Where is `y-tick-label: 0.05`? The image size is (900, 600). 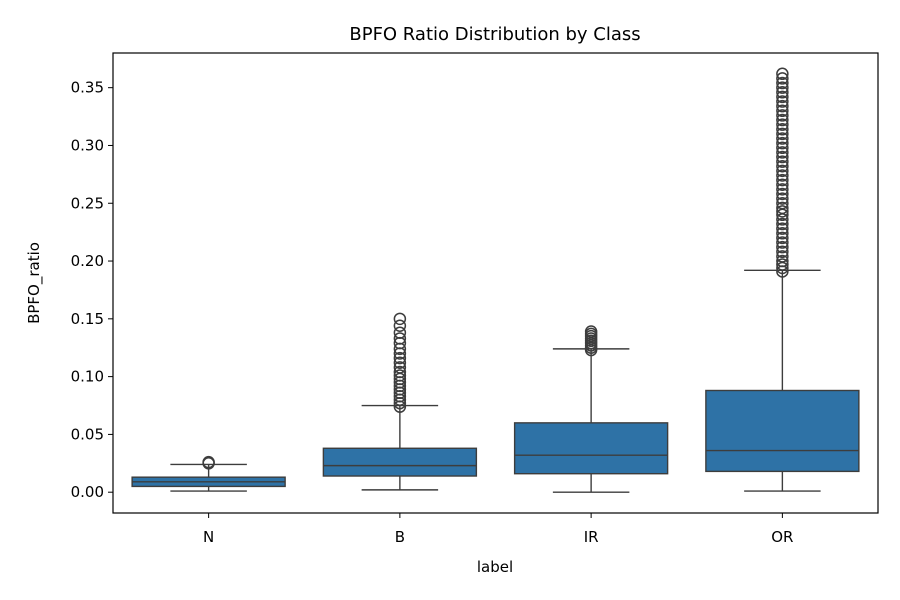 y-tick-label: 0.05 is located at coordinates (87, 434).